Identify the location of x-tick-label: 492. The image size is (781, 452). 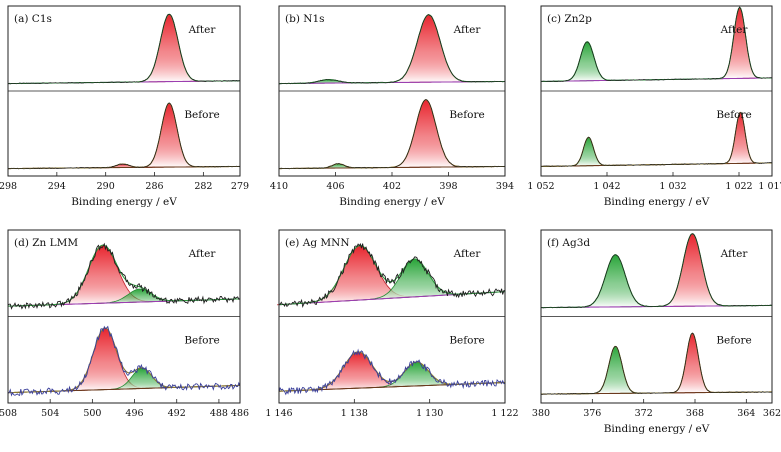
(177, 413).